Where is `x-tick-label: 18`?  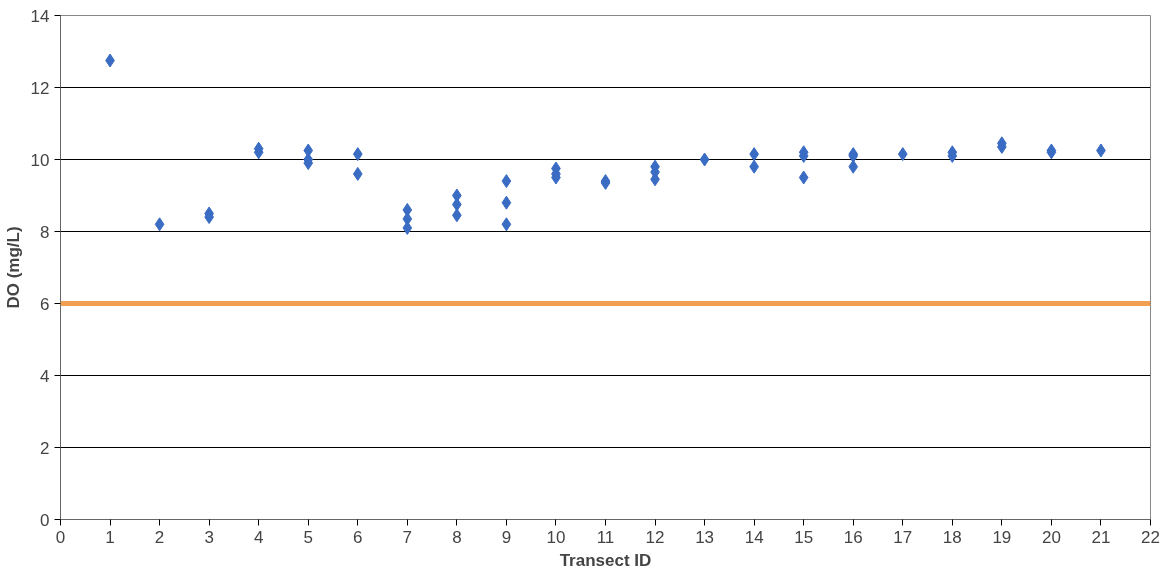
x-tick-label: 18 is located at coordinates (952, 537).